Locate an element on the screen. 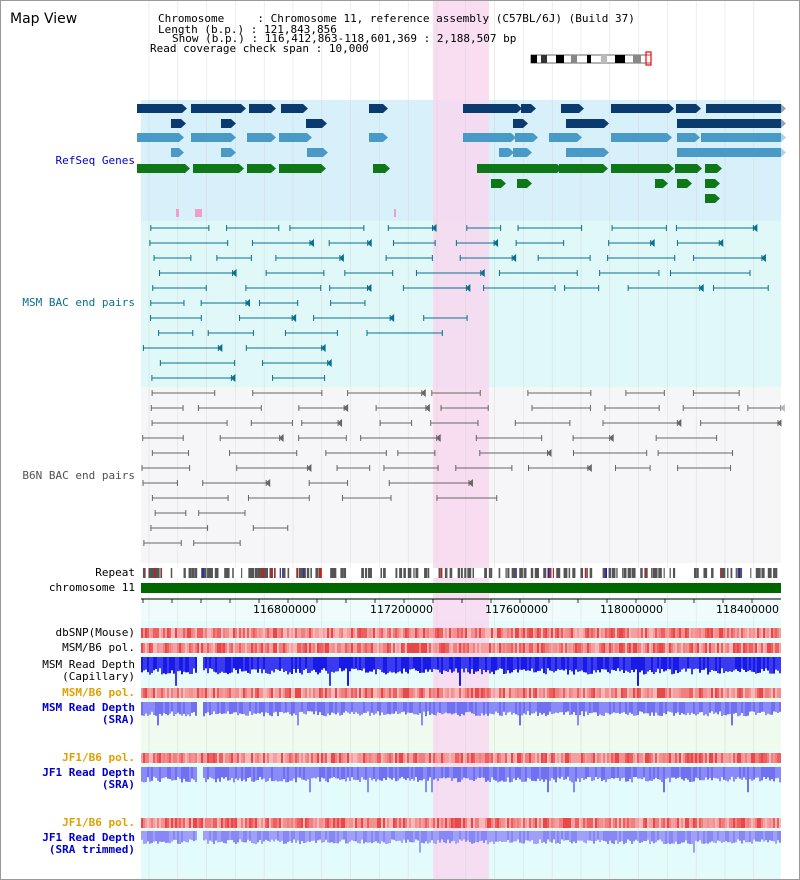 The height and width of the screenshot is (880, 800). ideogram-band is located at coordinates (589, 59).